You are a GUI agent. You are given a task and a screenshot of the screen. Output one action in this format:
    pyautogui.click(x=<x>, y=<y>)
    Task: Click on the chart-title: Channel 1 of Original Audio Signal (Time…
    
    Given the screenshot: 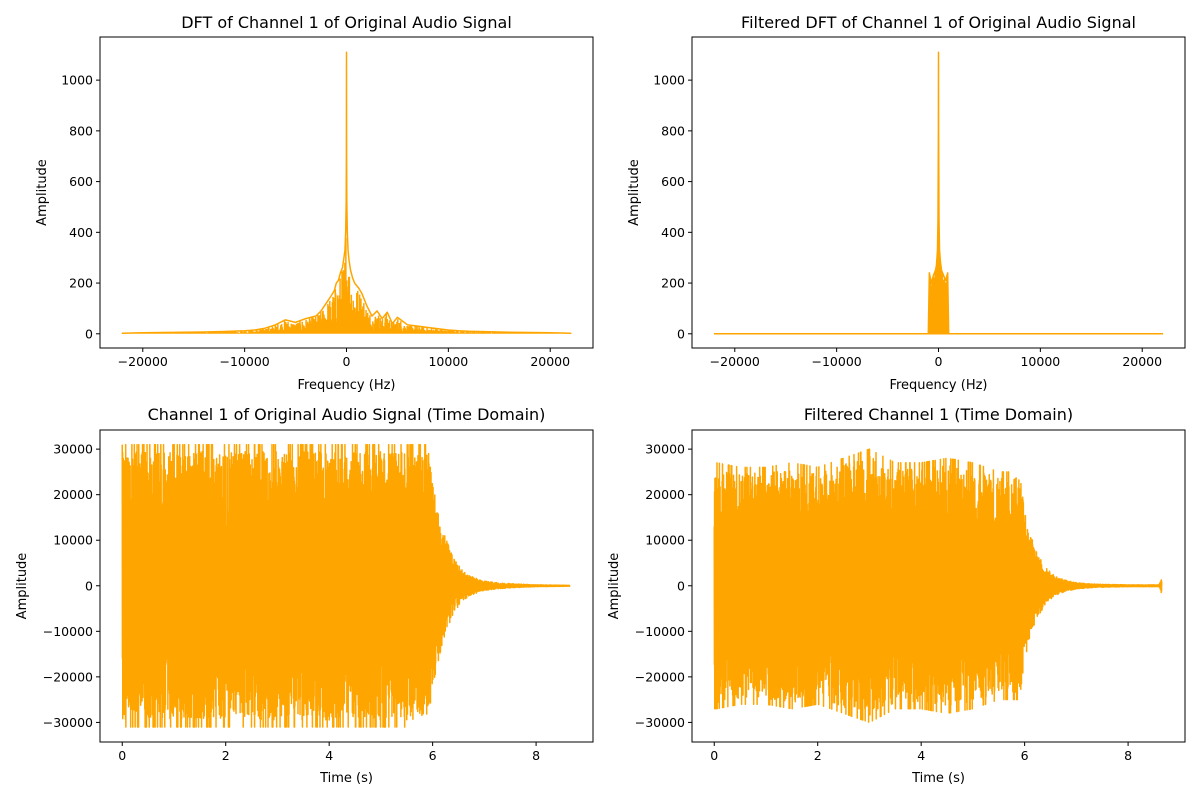 What is the action you would take?
    pyautogui.click(x=347, y=414)
    